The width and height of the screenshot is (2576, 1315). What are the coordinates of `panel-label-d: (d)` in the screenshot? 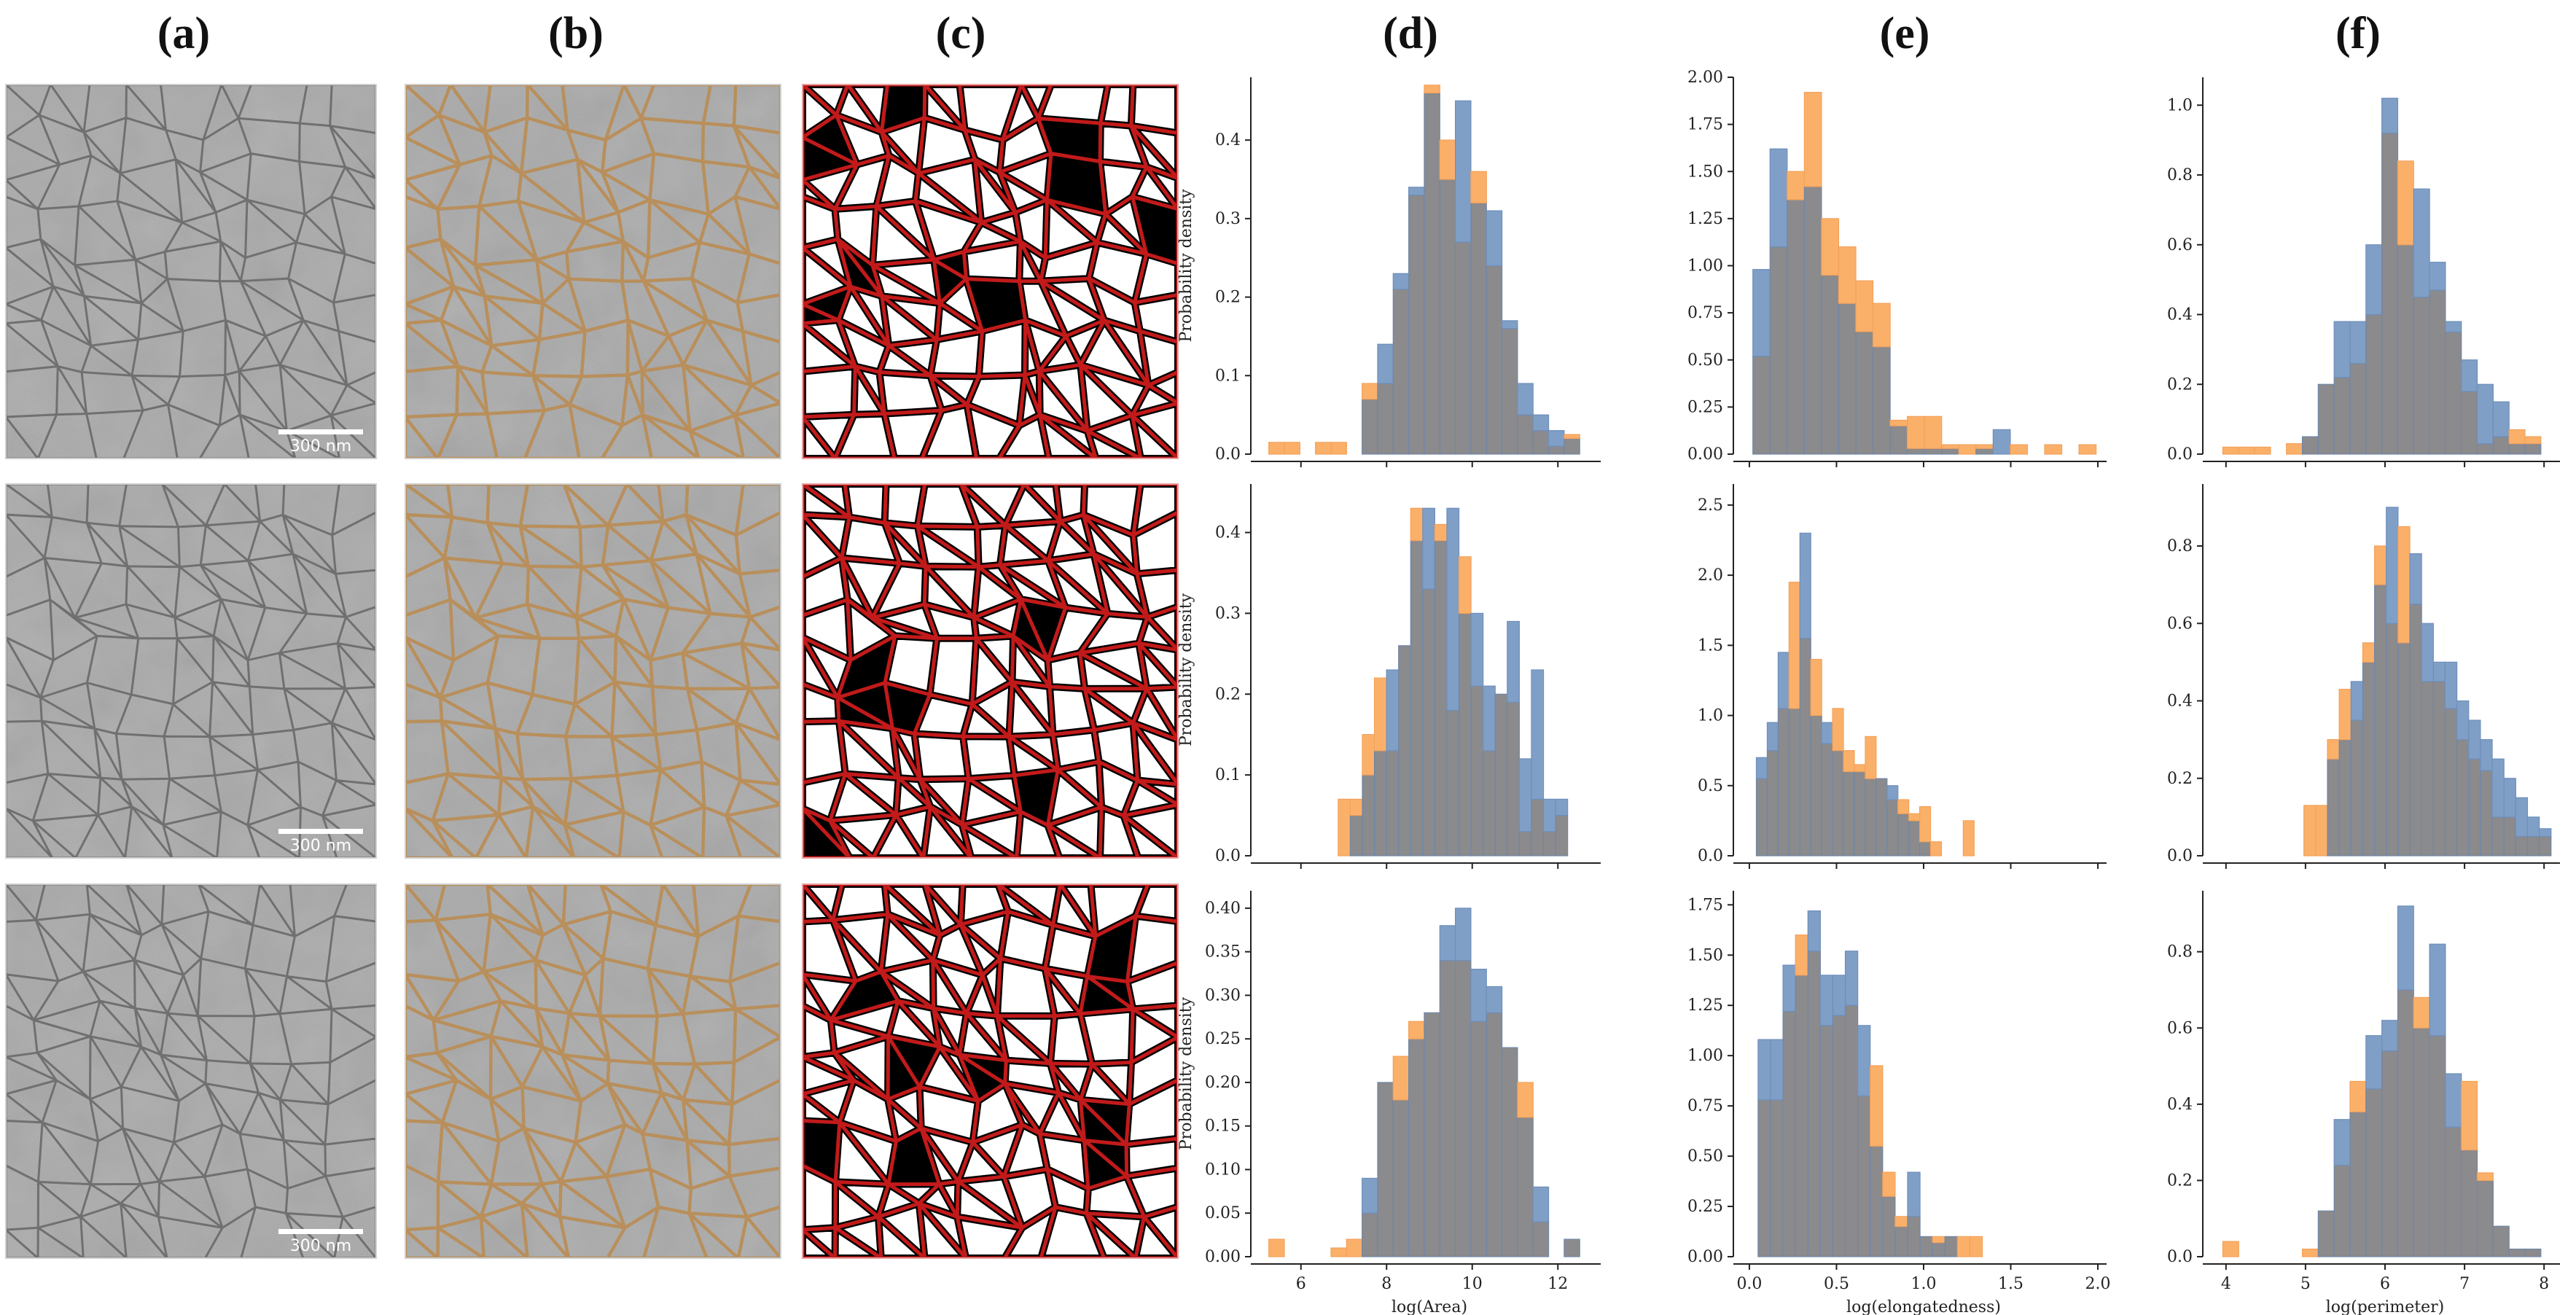 It's located at (1411, 33).